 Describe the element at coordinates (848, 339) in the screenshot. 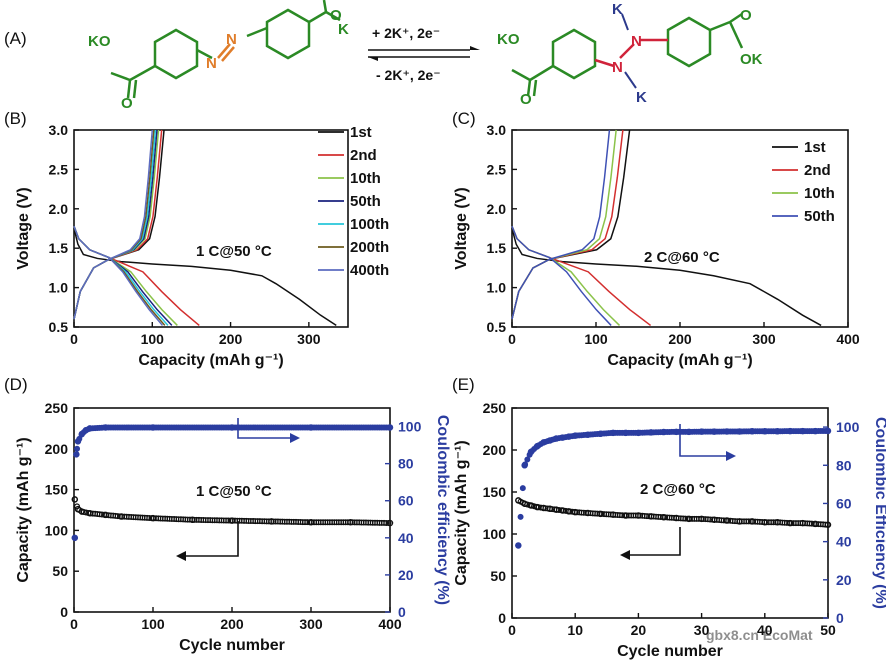

I see `x-tick-label-c: 400` at that location.